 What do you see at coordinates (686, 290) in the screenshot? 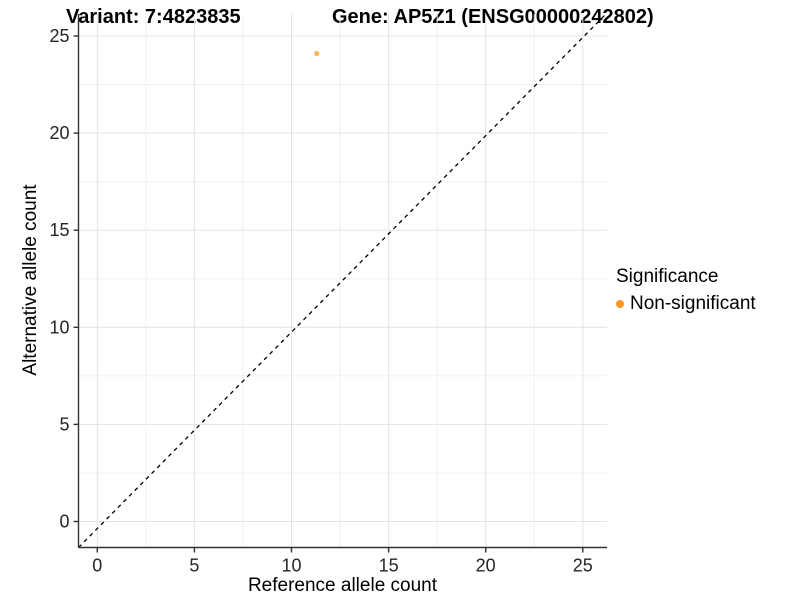
I see `legend: Significance Non-significant` at bounding box center [686, 290].